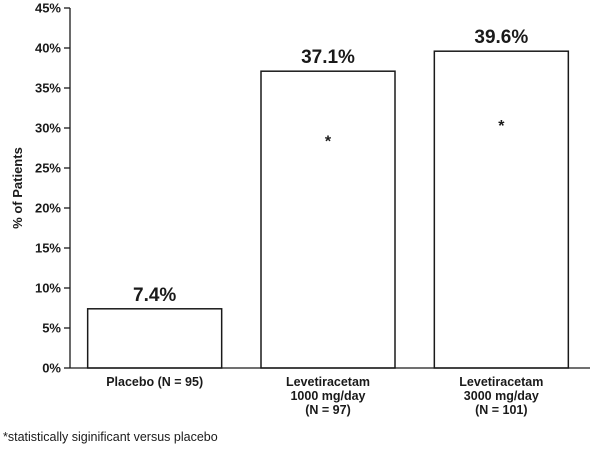 The image size is (600, 453). I want to click on x-tick-label: (N = 101), so click(501, 410).